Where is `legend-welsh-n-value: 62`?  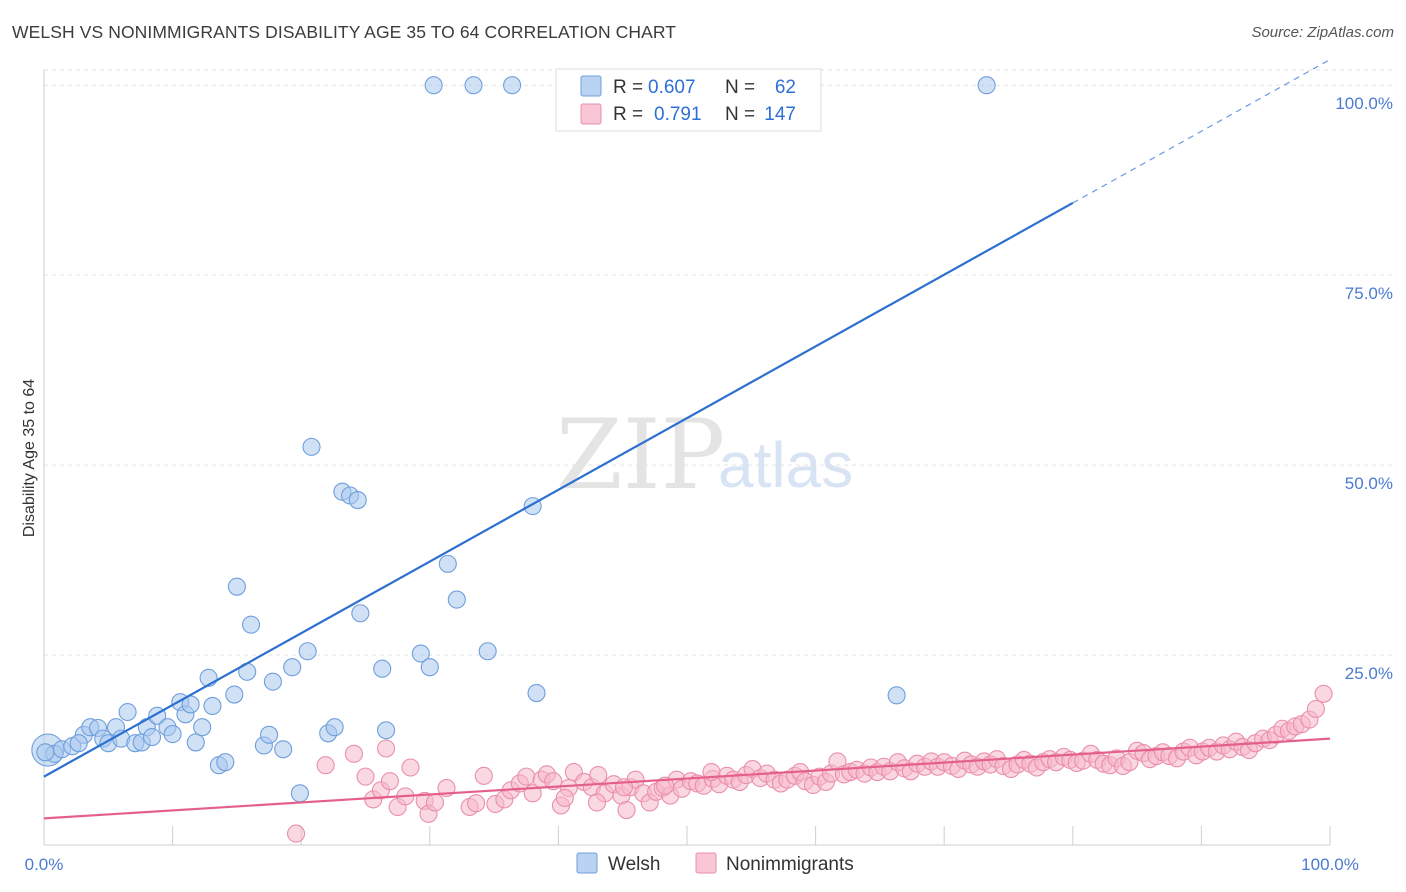 legend-welsh-n-value: 62 is located at coordinates (785, 87).